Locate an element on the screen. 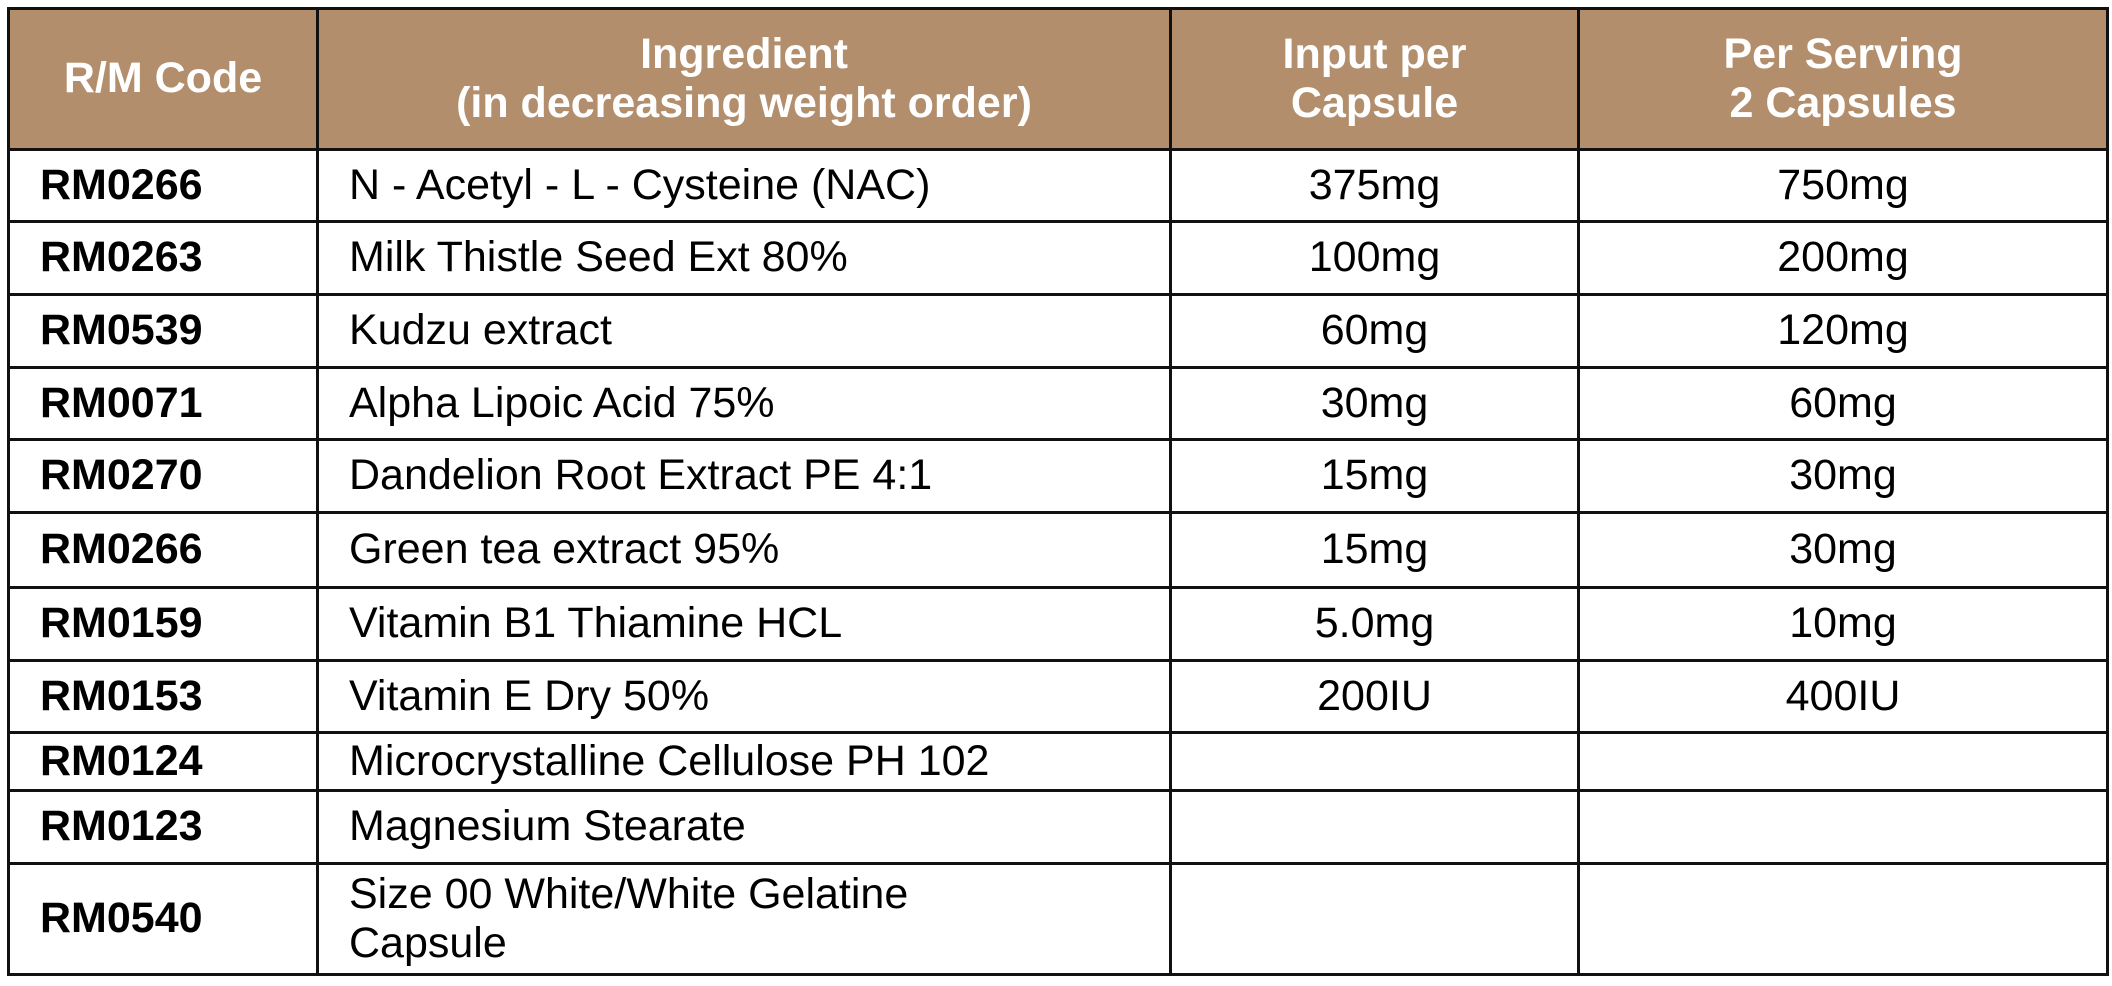 This screenshot has width=2112, height=986. per-serving: 10mg is located at coordinates (1843, 624).